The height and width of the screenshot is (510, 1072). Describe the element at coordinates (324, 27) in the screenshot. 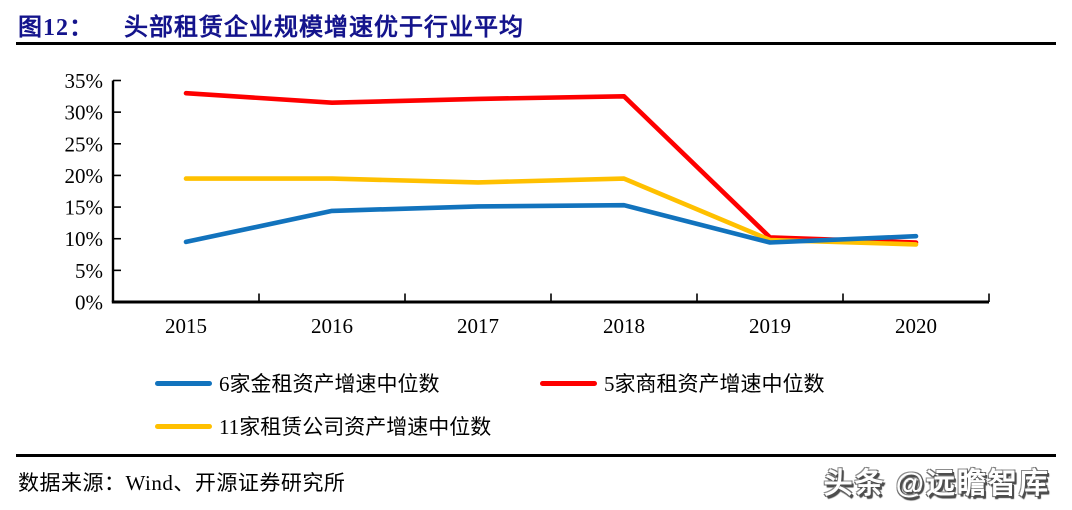

I see `chart-title-text: 头部租赁企业规模增速优于行业平均` at that location.